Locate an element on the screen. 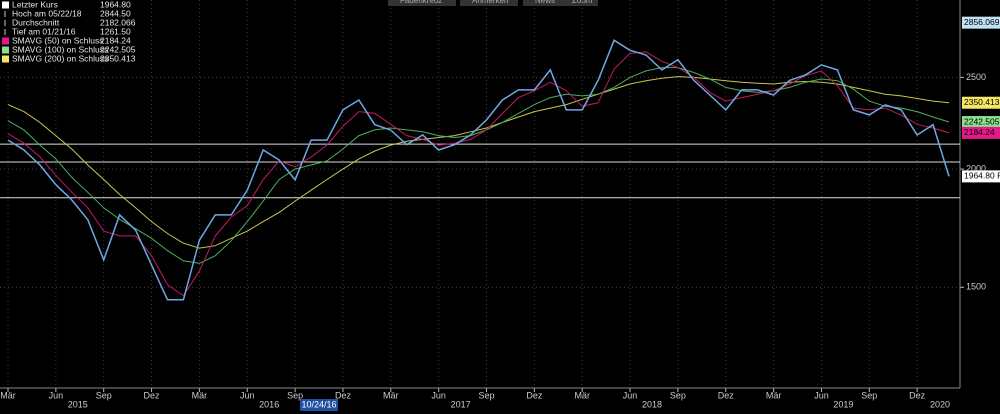  legend-value: 1261.50 is located at coordinates (115, 31).